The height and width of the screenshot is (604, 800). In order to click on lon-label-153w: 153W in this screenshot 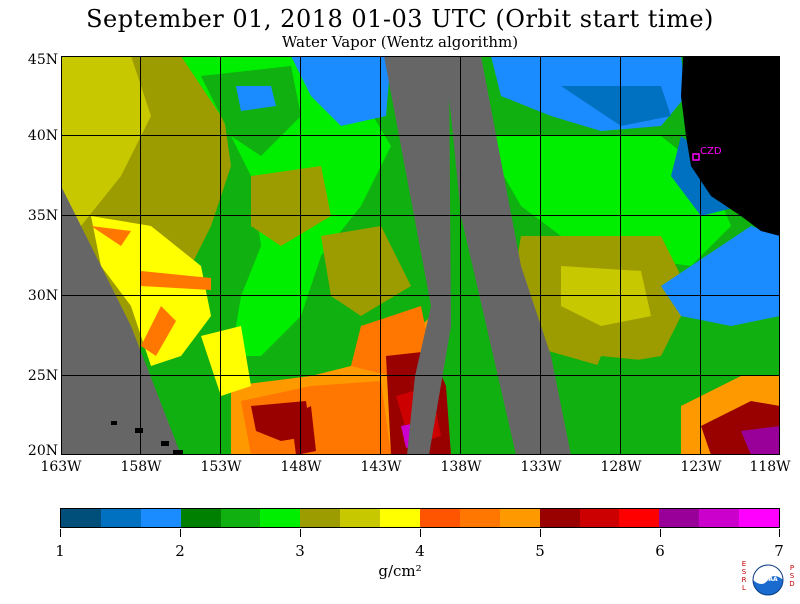, I will do `click(221, 467)`.